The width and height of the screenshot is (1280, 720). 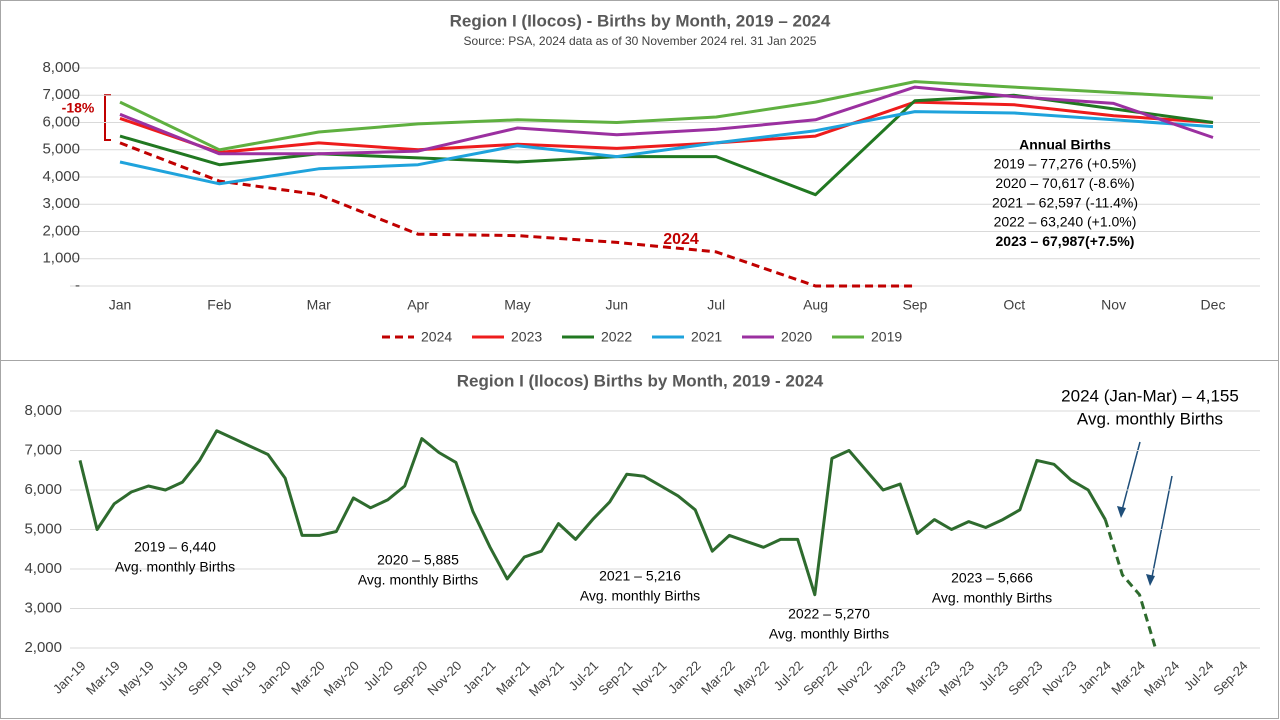 I want to click on annotation: -18%, so click(x=78, y=108).